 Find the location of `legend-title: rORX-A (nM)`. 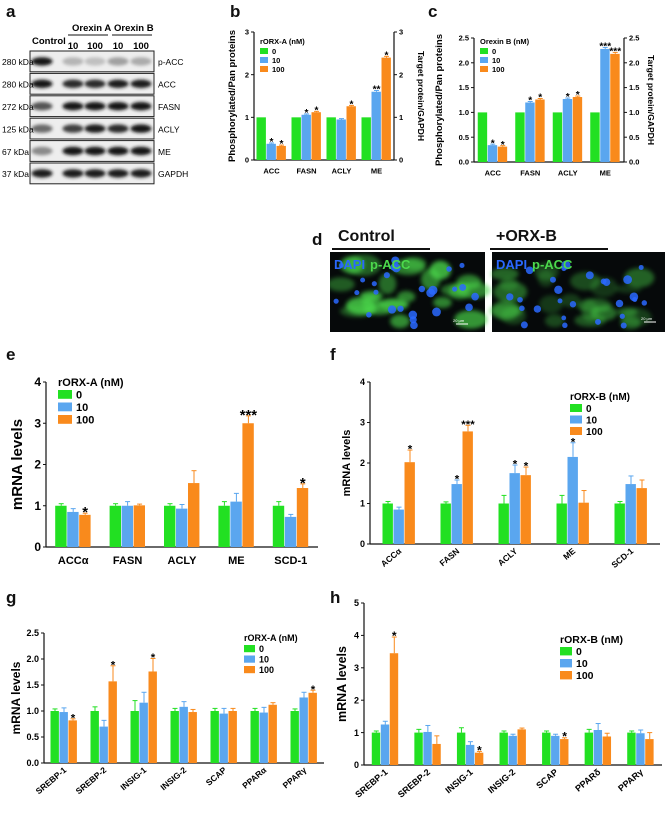

legend-title: rORX-A (nM) is located at coordinates (91, 383).